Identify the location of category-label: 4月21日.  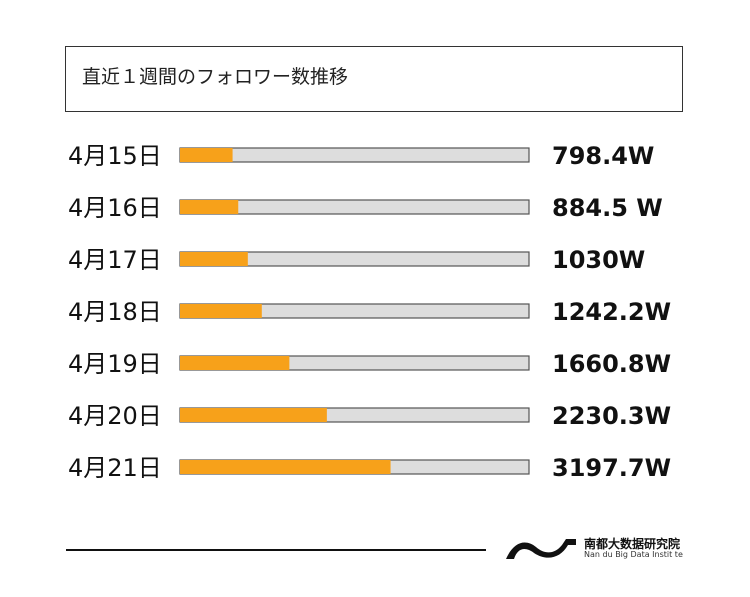
(115, 468).